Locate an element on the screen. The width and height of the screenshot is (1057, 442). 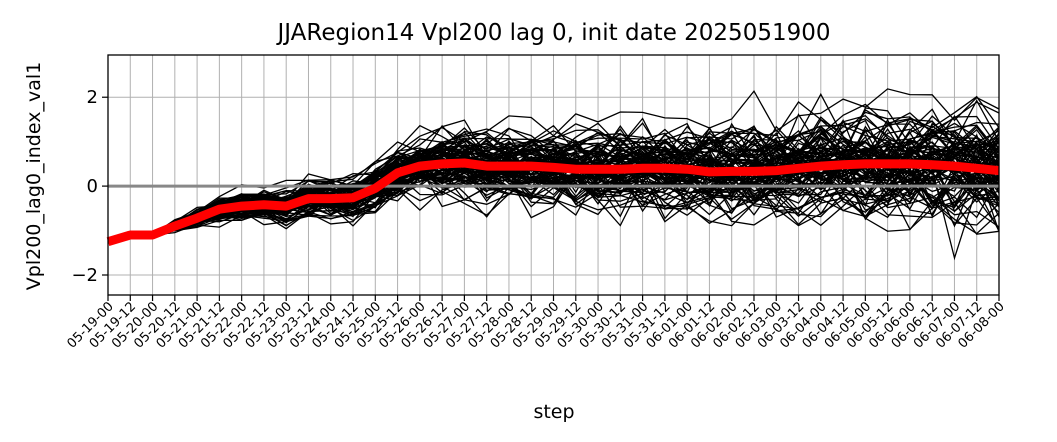
y-tick-label: 2 is located at coordinates (92, 97).